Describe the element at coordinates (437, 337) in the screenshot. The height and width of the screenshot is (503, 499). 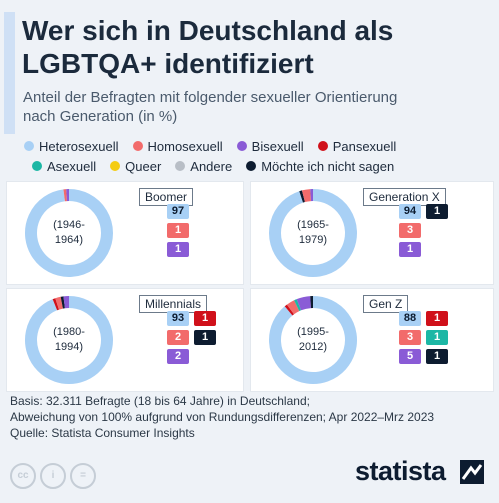
I see `value-badge-3-3: 1` at that location.